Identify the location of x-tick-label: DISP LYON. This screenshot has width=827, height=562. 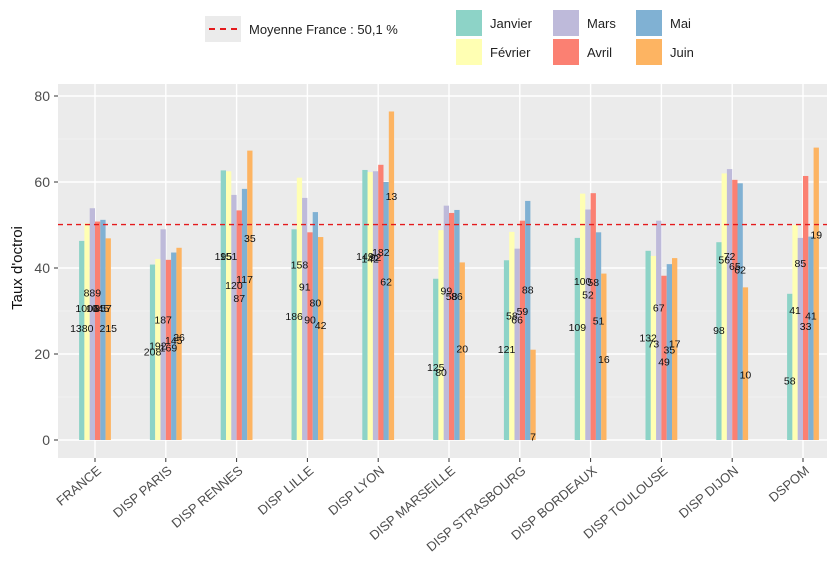
(356, 490).